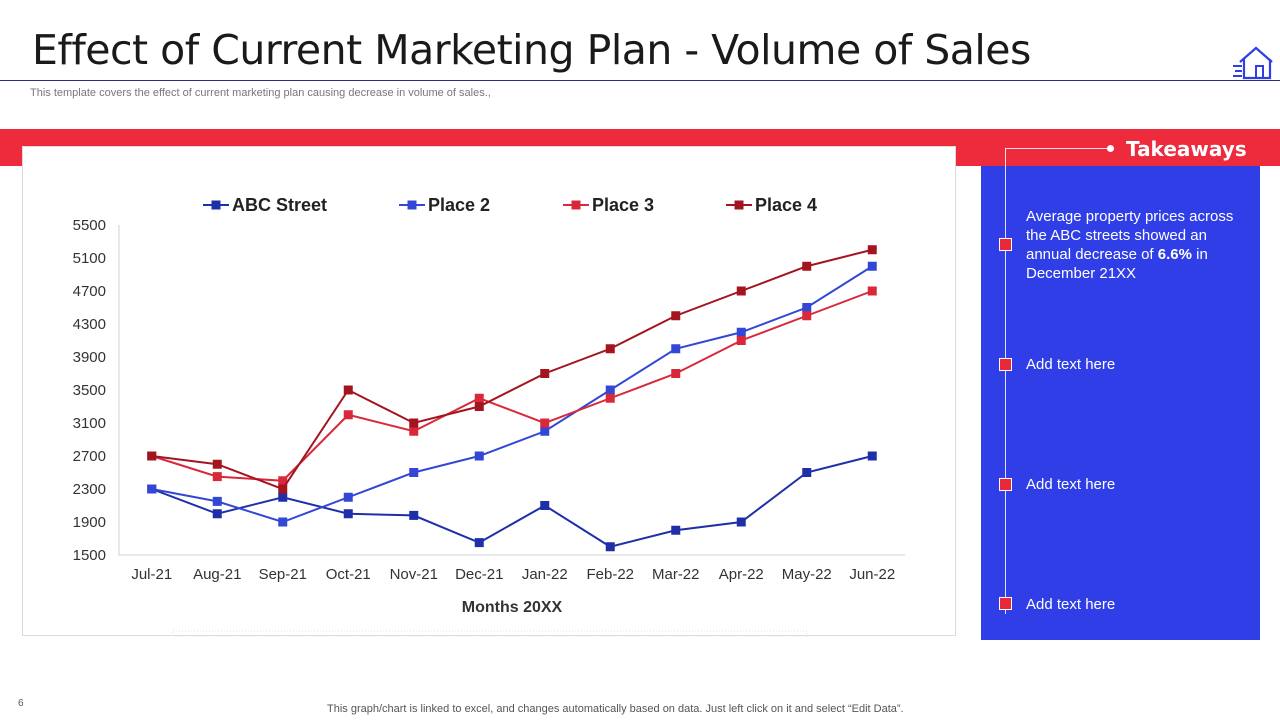  Describe the element at coordinates (89, 489) in the screenshot. I see `y-tick-label: 2300` at that location.